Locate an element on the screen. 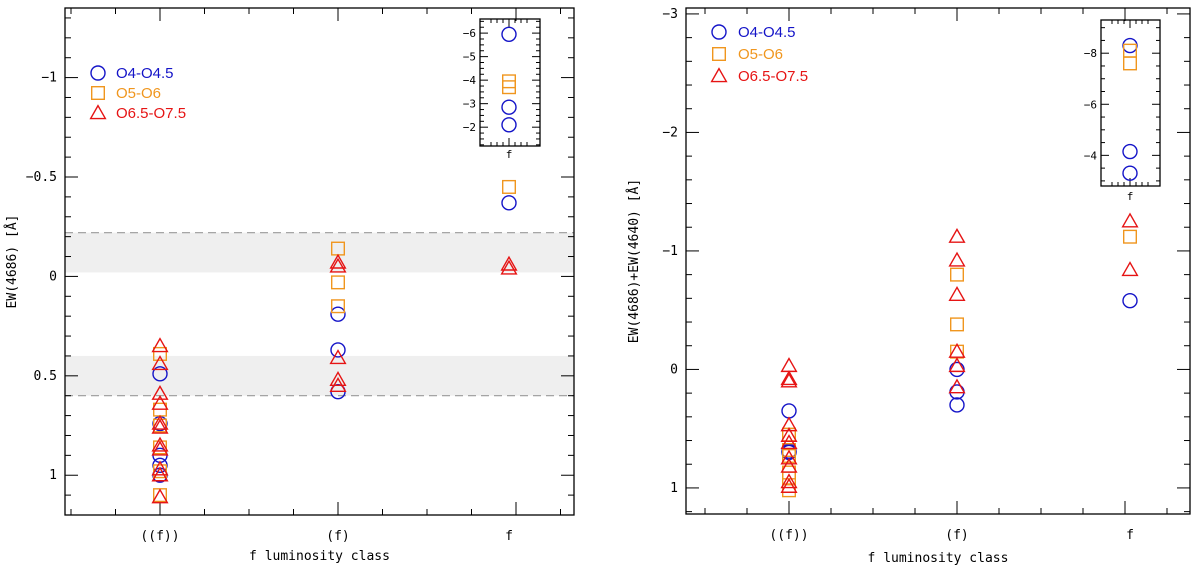 This screenshot has width=1200, height=571. inset-x-tick-label: f is located at coordinates (1130, 196).